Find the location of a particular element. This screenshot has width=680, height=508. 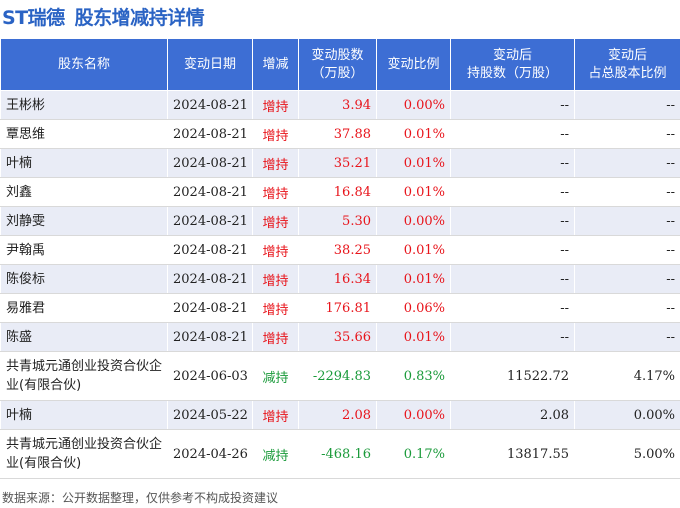

holder-cell: 王彬彬 is located at coordinates (84, 105).